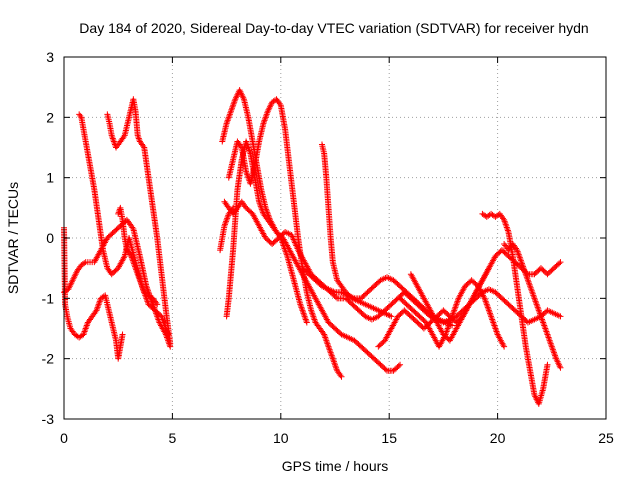 The image size is (640, 480). I want to click on series-prn-j, so click(227, 229).